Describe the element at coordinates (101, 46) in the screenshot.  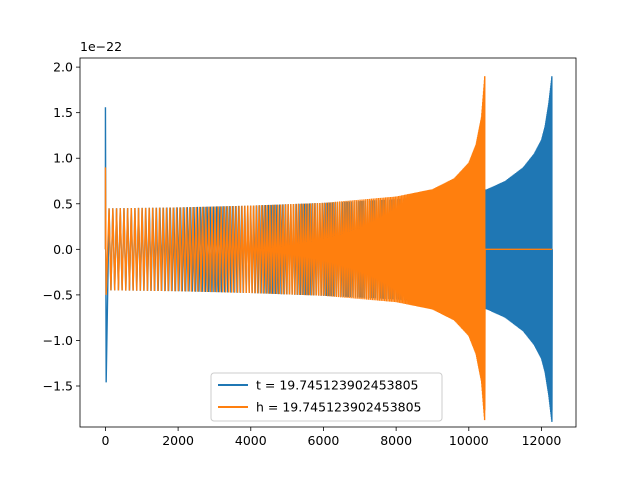
I see `y-offset-label: 1e−22` at that location.